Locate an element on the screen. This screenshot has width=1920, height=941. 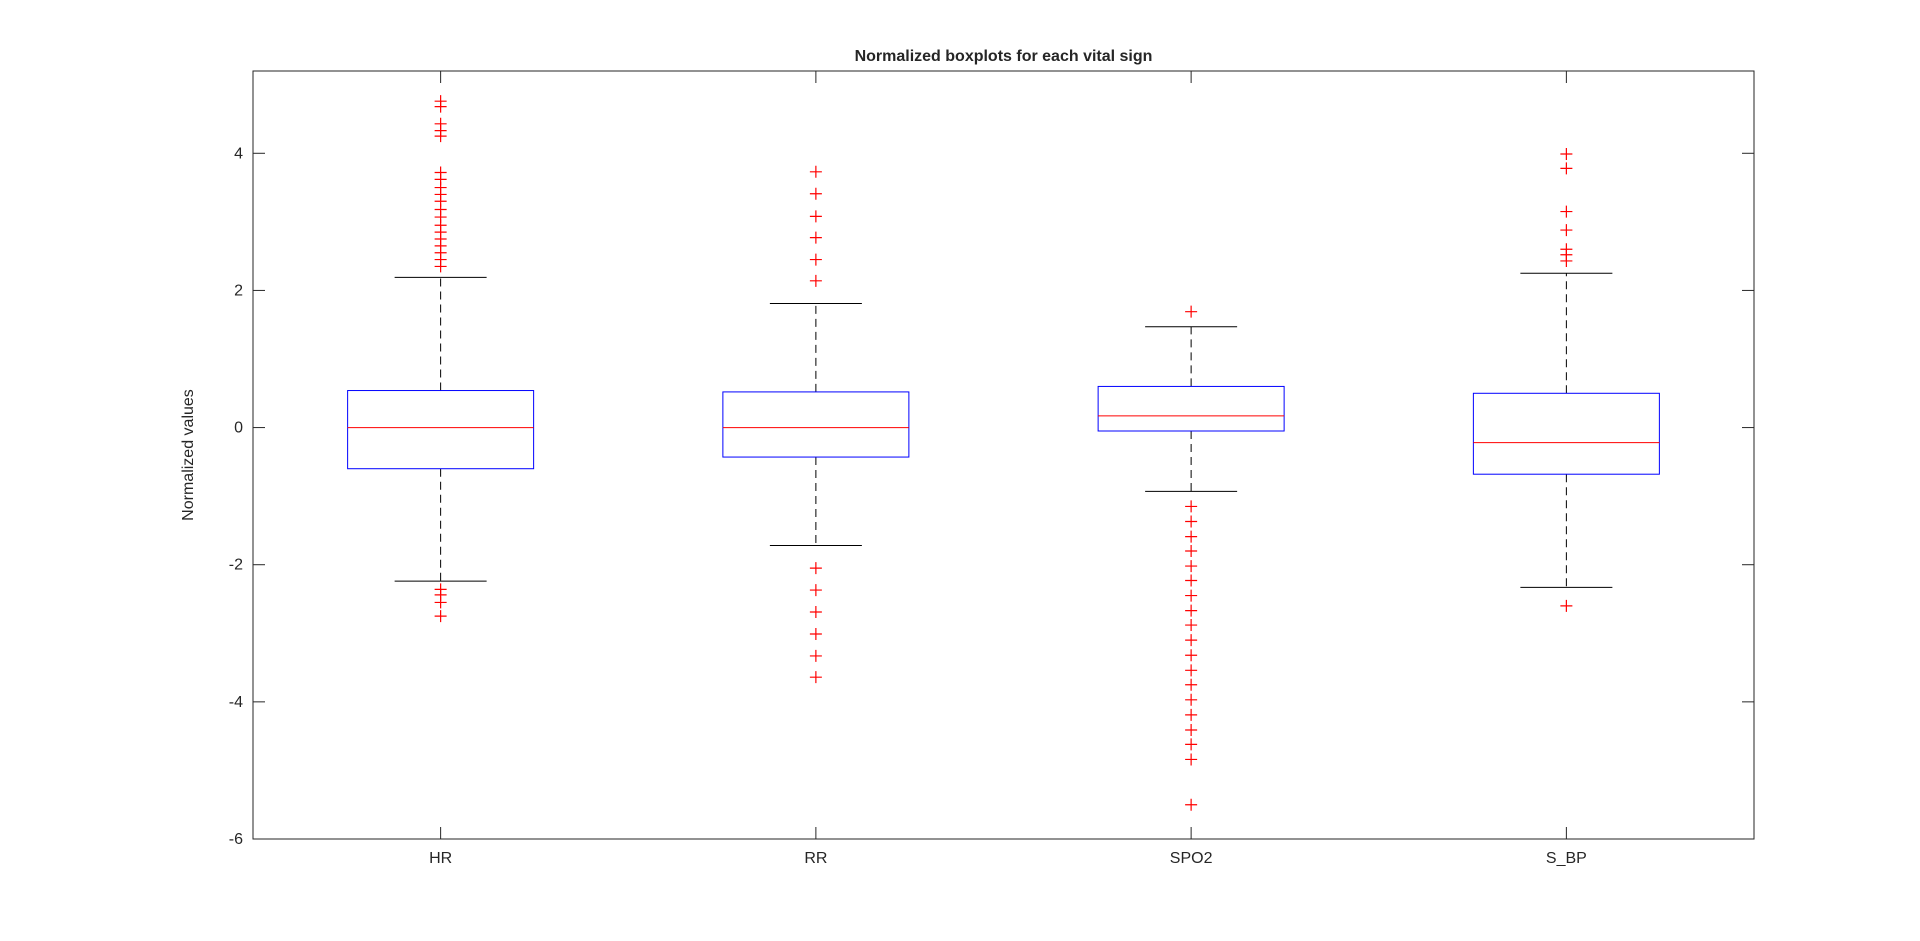
box-hr is located at coordinates (441, 430).